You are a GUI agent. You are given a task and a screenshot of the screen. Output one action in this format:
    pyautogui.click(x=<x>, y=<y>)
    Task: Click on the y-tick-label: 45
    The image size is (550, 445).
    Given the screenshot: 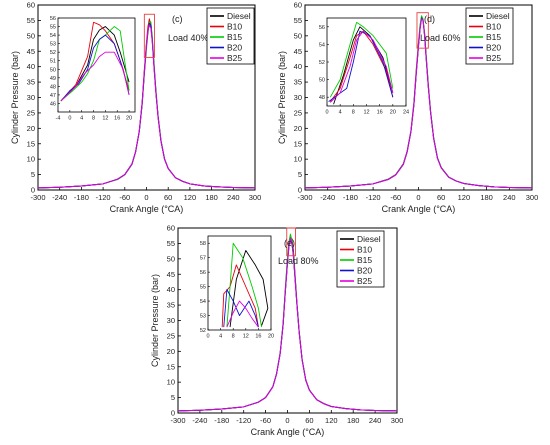 What is the action you would take?
    pyautogui.click(x=171, y=274)
    